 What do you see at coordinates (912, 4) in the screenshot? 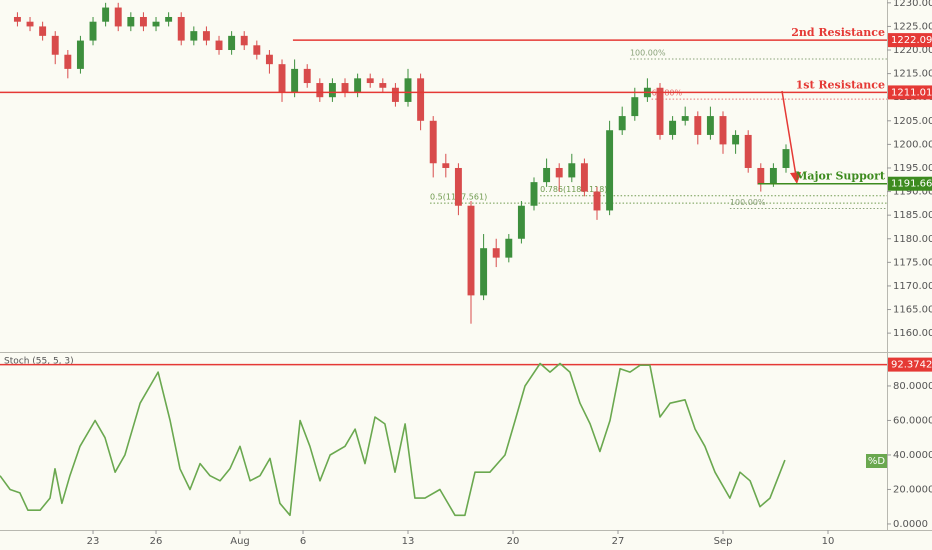
I see `y-tick-label: 1230.000` at bounding box center [912, 4].